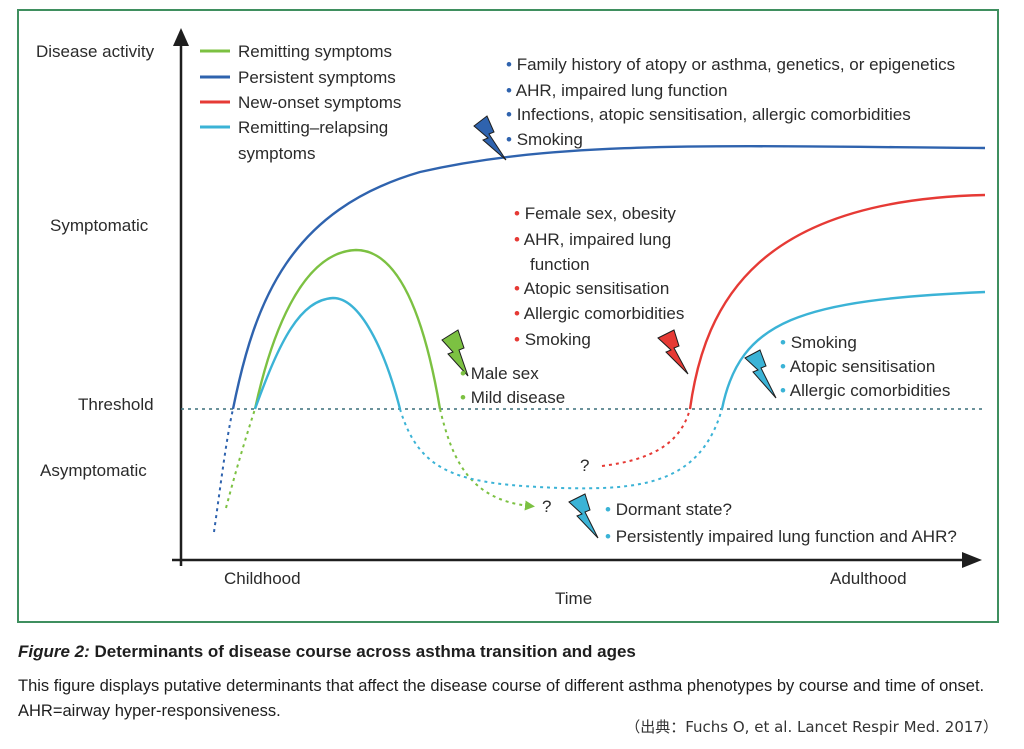 The width and height of the screenshot is (1024, 749). Describe the element at coordinates (455, 353) in the screenshot. I see `lightning-icon-green` at that location.